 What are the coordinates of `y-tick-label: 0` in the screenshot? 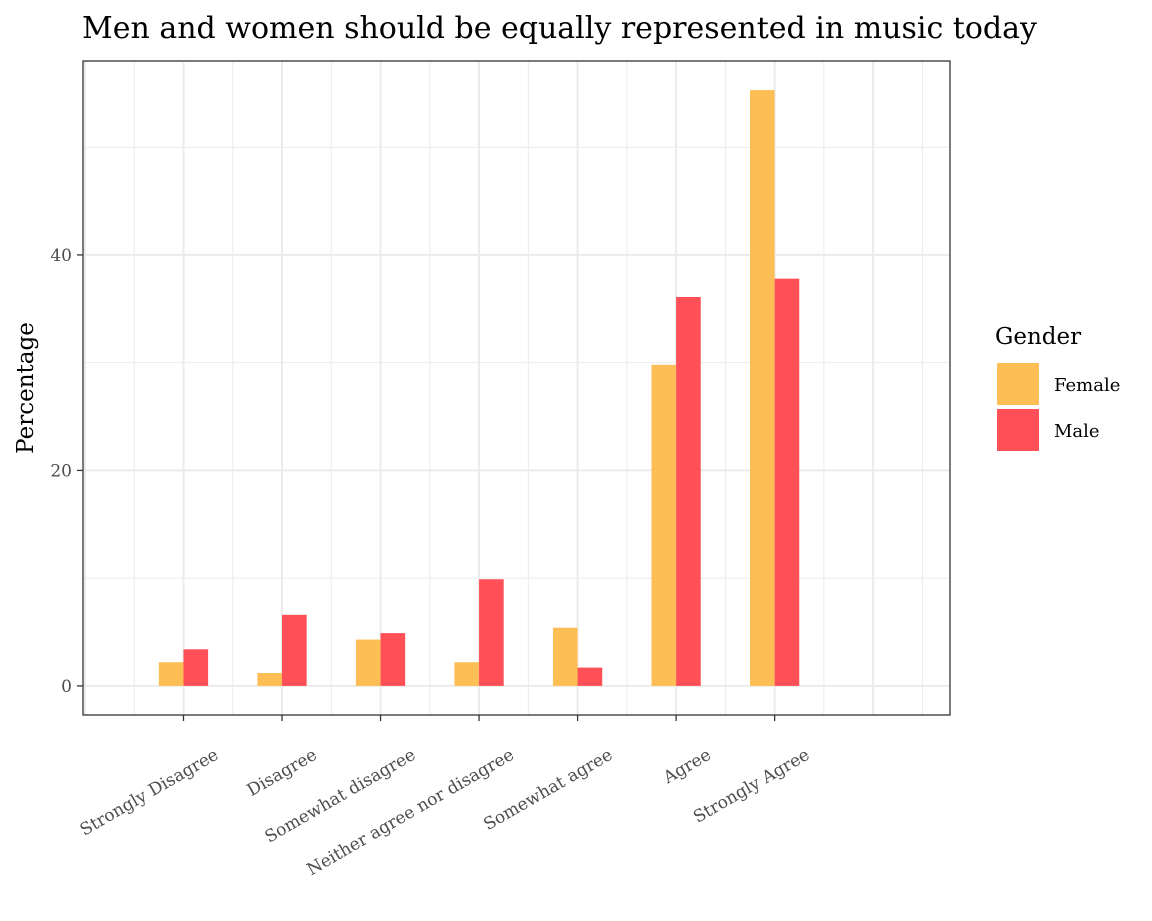 It's located at (66, 687).